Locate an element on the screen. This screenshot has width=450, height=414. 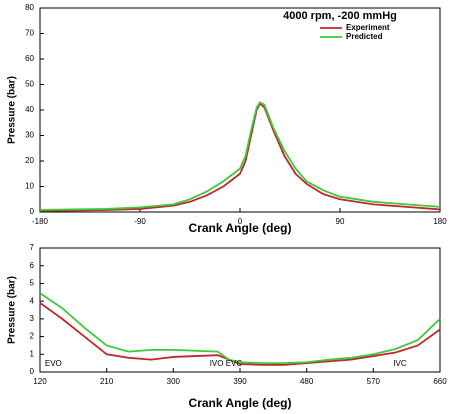
x-tick-label: 390 is located at coordinates (240, 381).